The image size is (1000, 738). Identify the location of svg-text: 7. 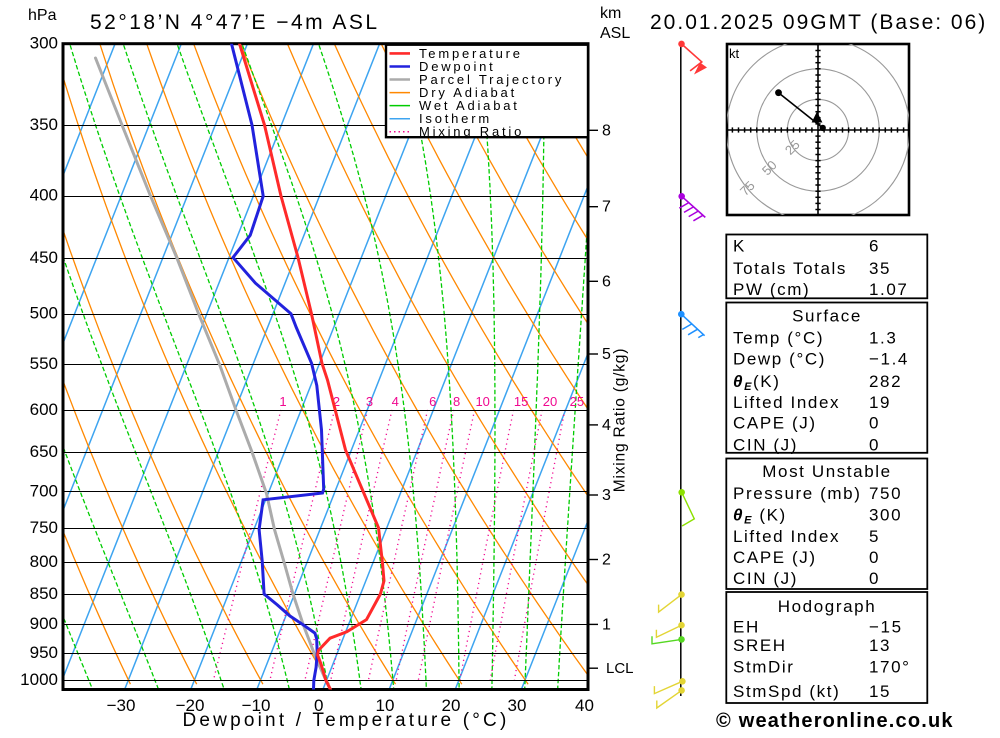
(606, 207).